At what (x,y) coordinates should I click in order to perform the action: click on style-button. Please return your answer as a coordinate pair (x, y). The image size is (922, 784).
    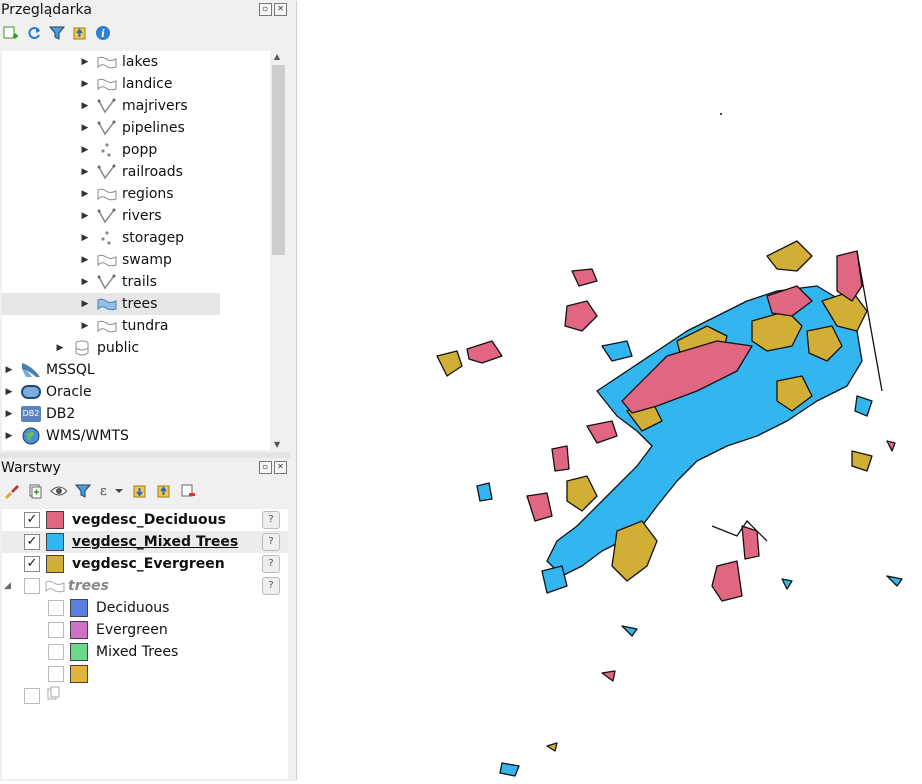
    Looking at the image, I should click on (10, 491).